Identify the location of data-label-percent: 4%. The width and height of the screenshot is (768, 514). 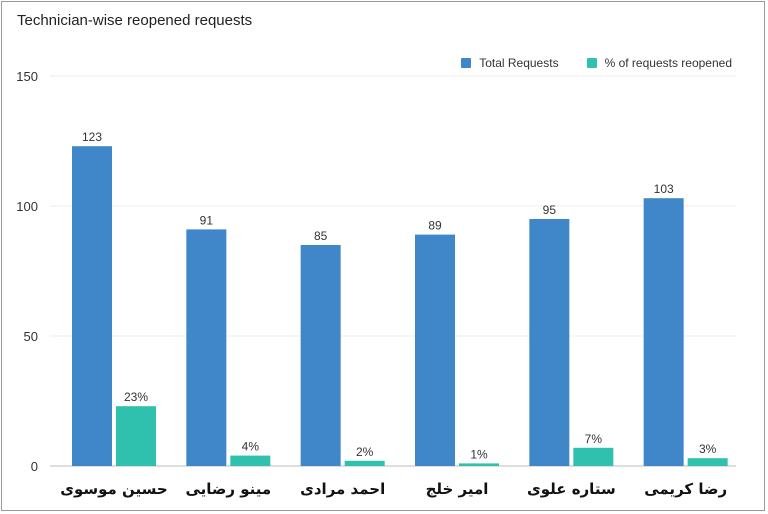
(251, 447).